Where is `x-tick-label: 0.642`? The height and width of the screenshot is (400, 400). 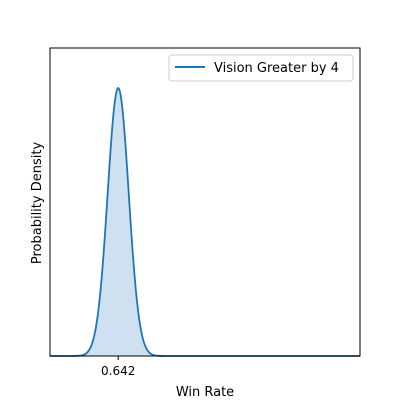 x-tick-label: 0.642 is located at coordinates (118, 371).